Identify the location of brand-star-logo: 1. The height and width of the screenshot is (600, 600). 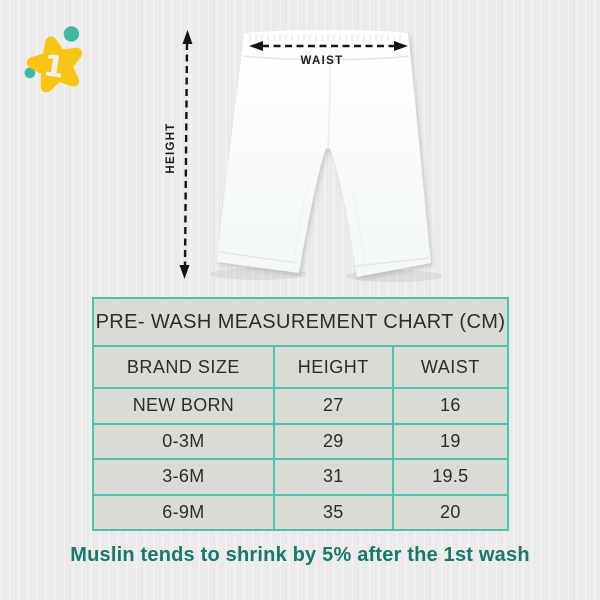
(53, 59).